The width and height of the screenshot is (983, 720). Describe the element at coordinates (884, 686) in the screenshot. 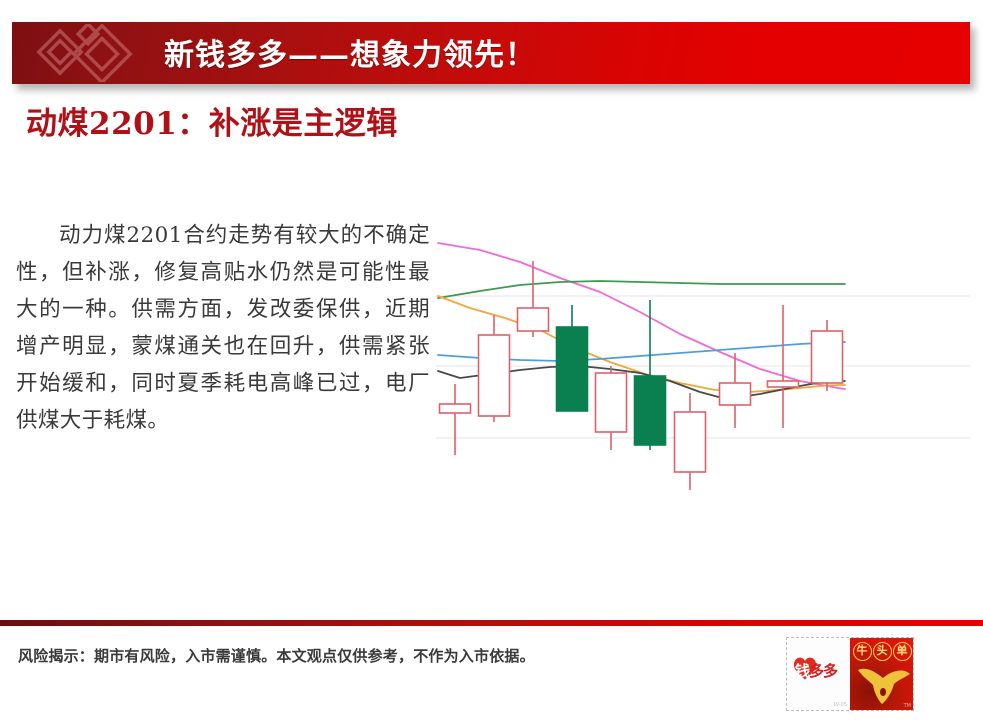

I see `bull-head-icon` at that location.